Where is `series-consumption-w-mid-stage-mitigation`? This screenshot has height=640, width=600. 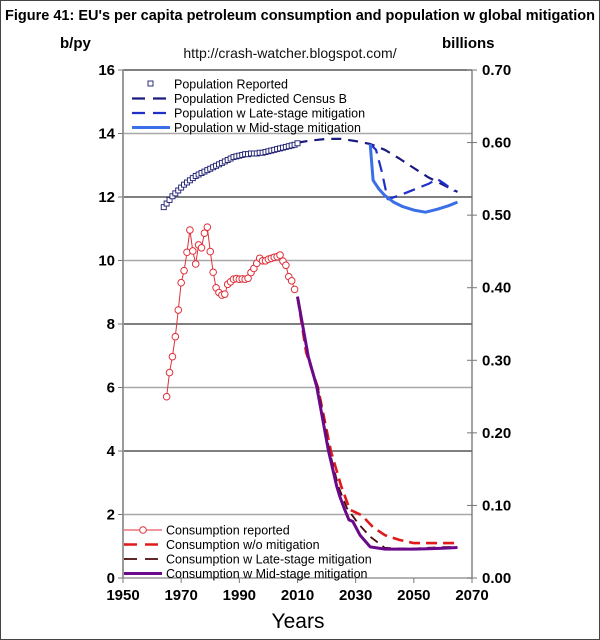 series-consumption-w-mid-stage-mitigation is located at coordinates (377, 423).